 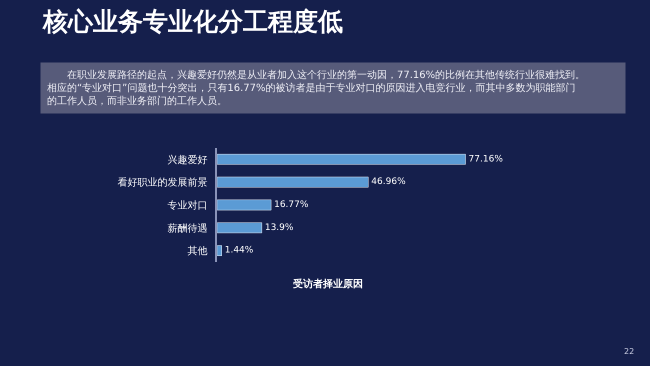 I want to click on y-tick-label: 薪酬待遇, so click(x=187, y=228).